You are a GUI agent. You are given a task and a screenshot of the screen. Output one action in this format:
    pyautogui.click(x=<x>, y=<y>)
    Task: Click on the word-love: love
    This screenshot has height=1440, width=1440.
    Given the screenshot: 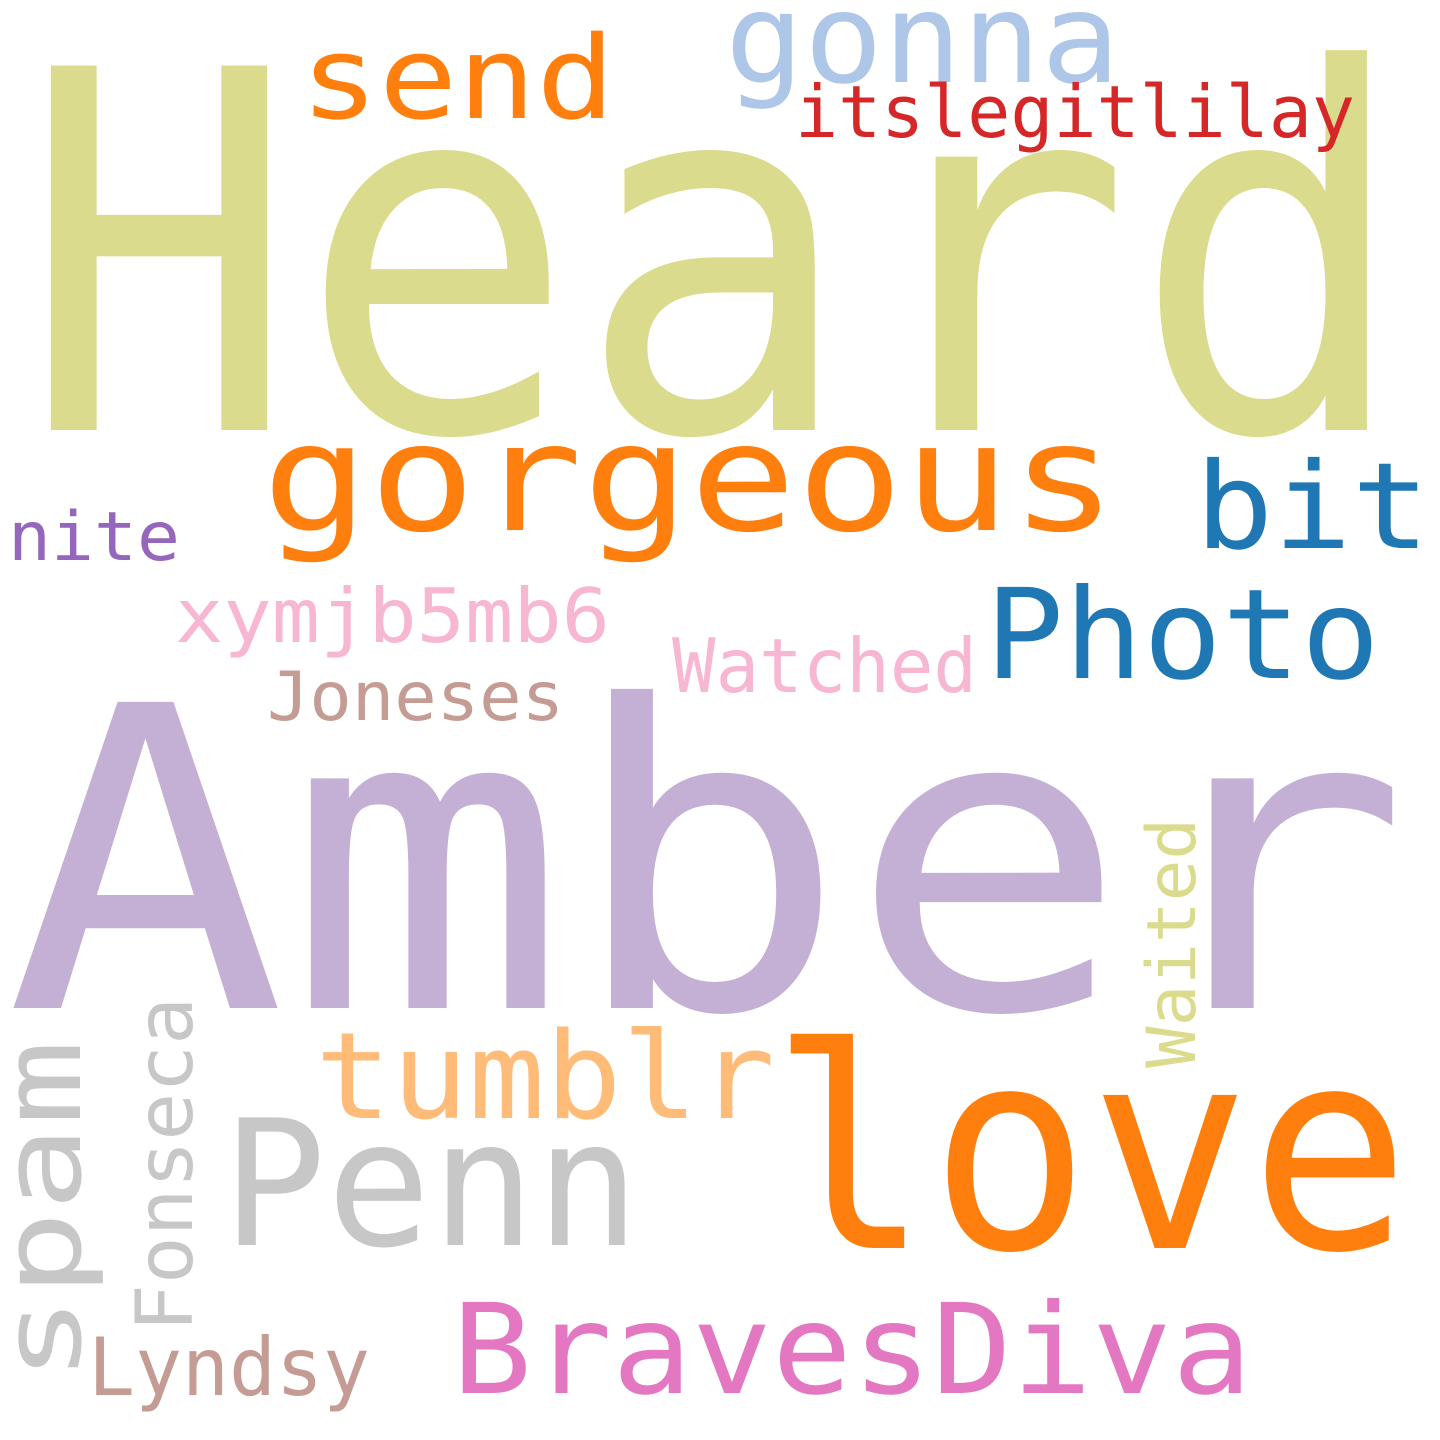 What is the action you would take?
    pyautogui.click(x=1090, y=1152)
    